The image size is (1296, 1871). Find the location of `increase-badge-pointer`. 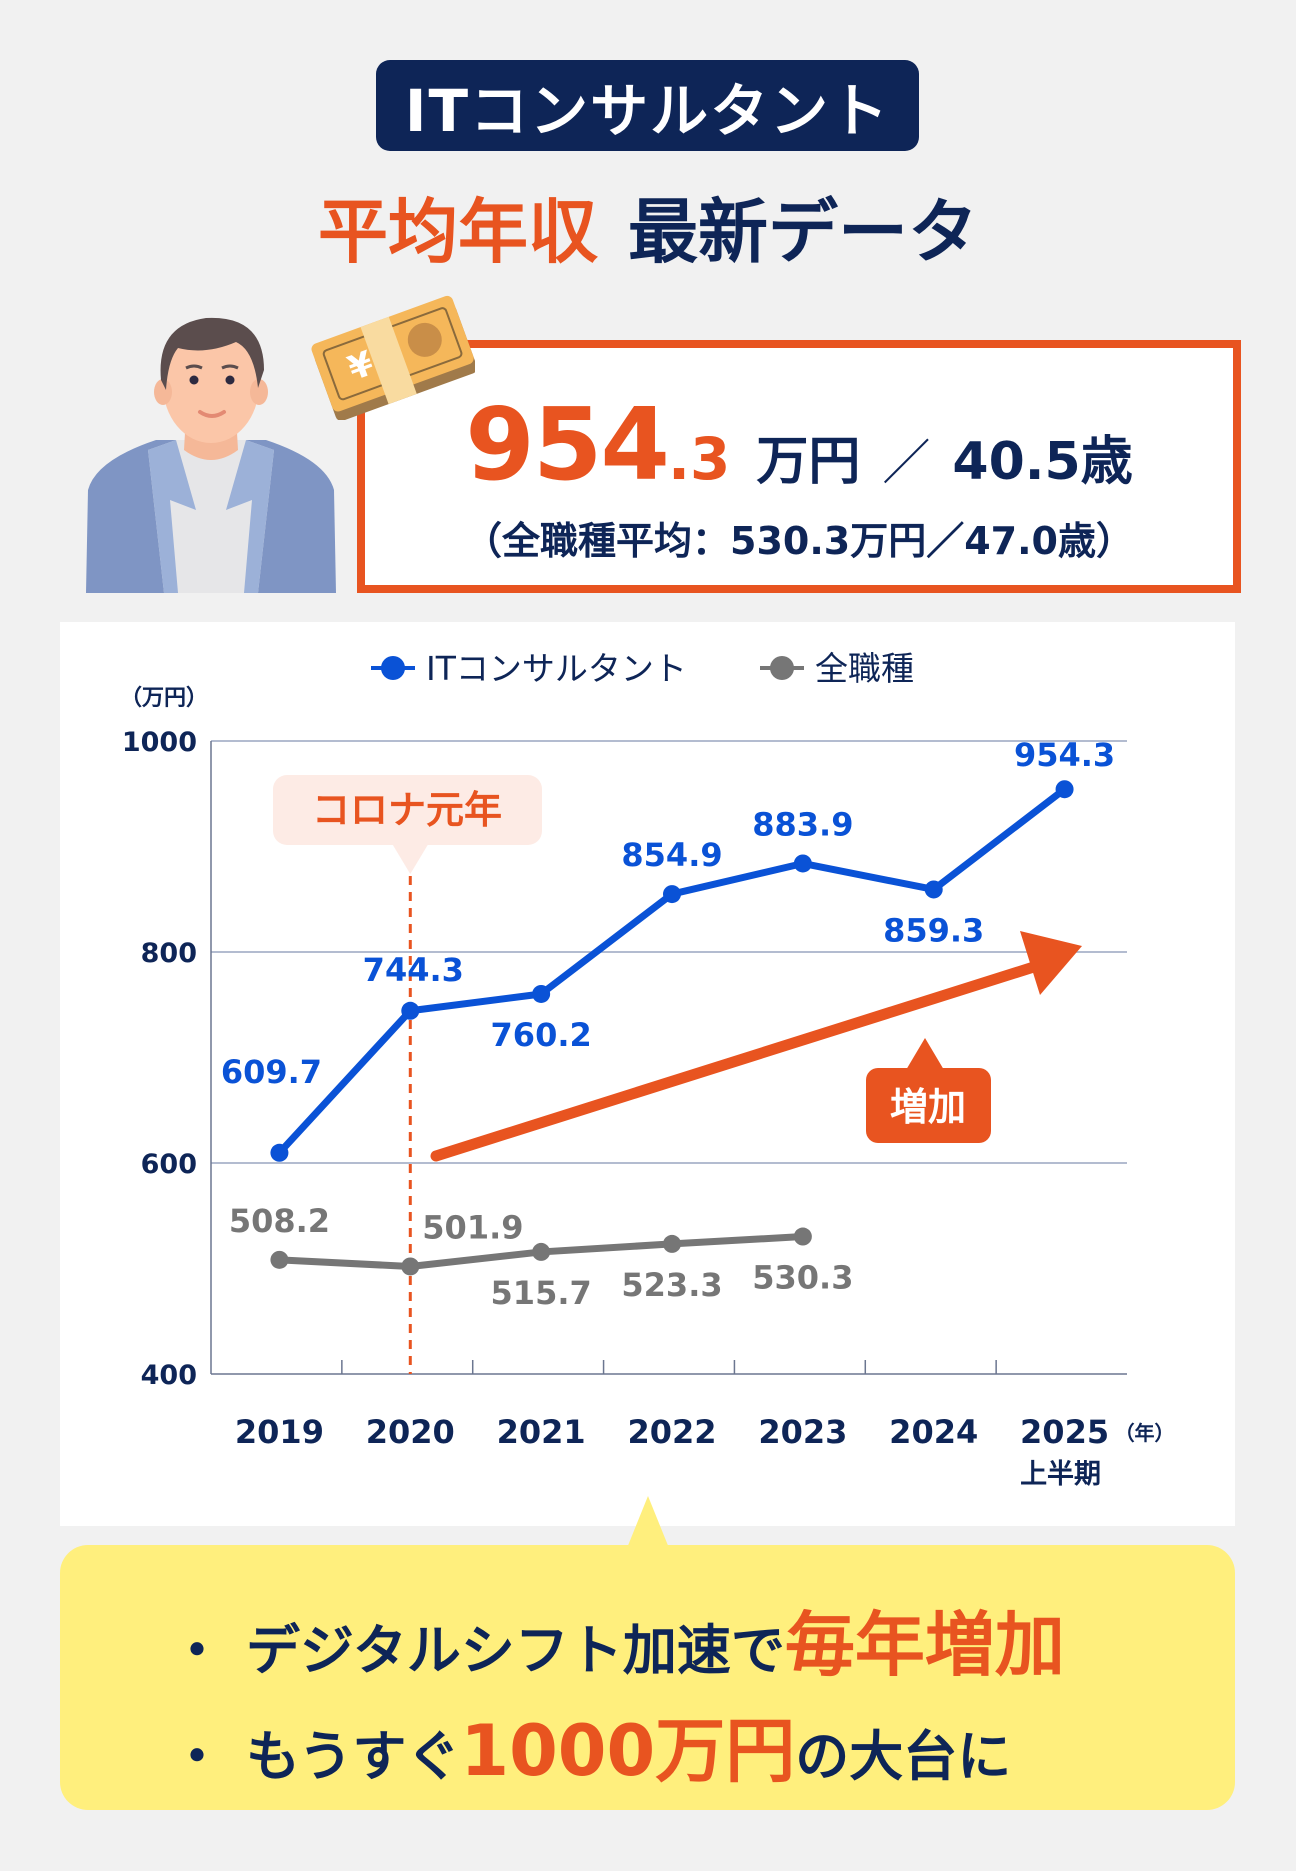

increase-badge-pointer is located at coordinates (925, 1054).